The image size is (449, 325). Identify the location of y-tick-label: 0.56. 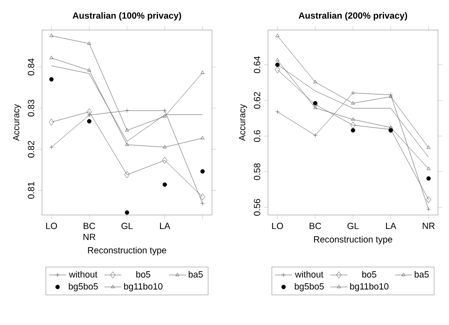
(257, 207).